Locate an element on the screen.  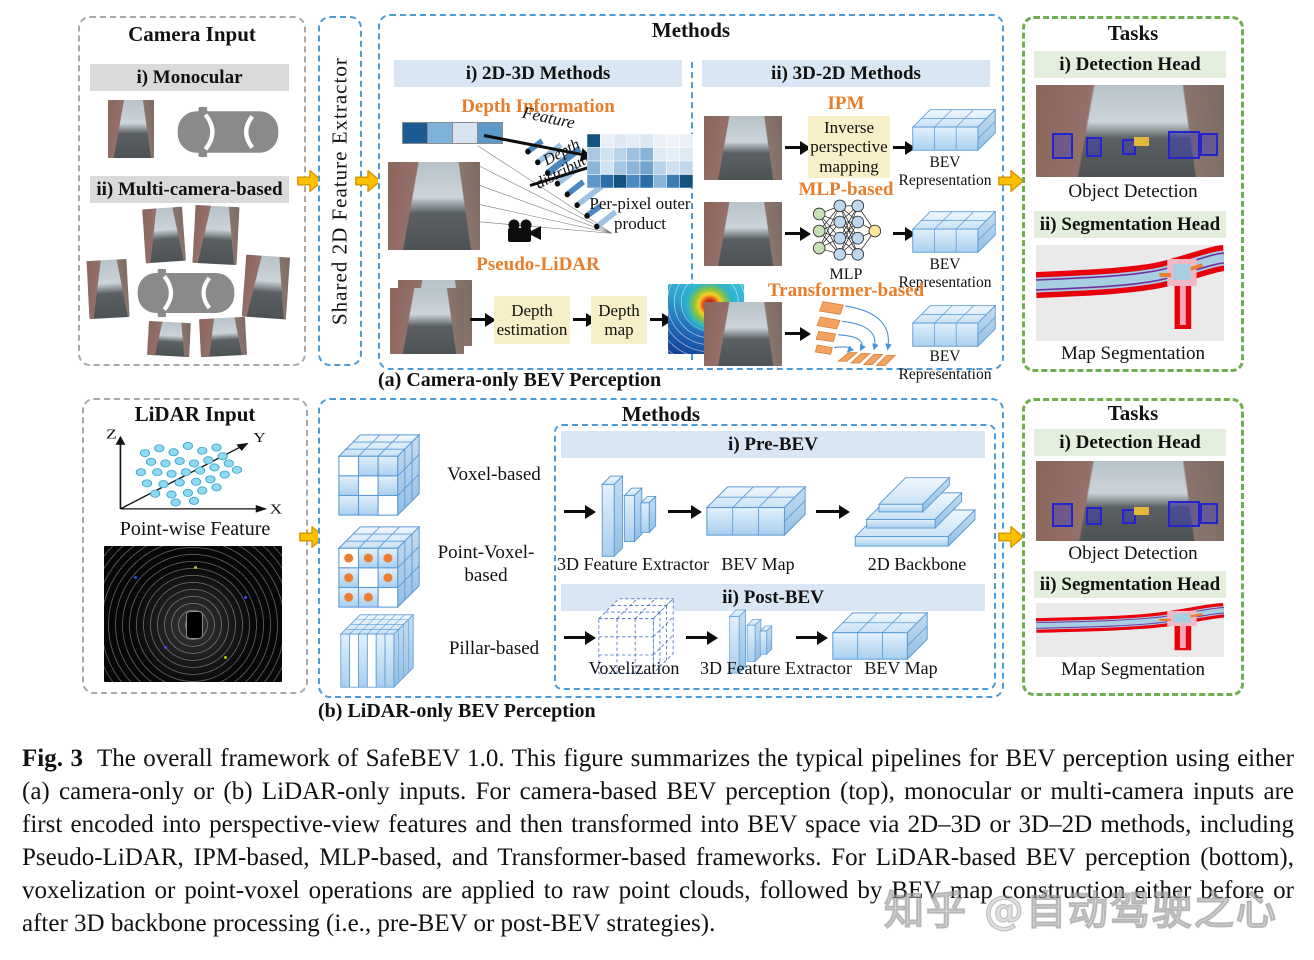
pseudo-lidar-title: Pseudo-LiDAR is located at coordinates (538, 264).